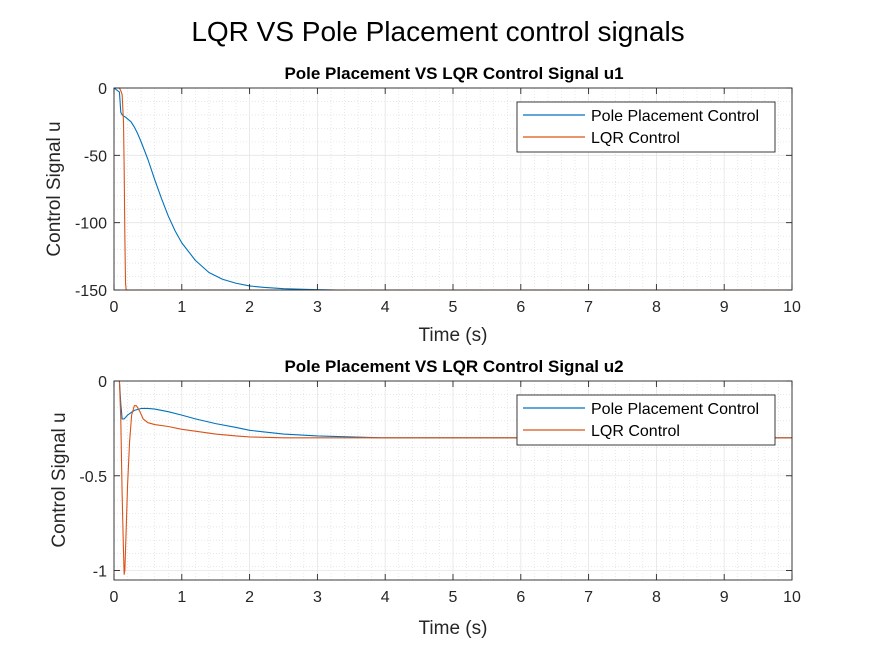 The image size is (875, 656). I want to click on subplot-u2-xlabel: Time (s), so click(453, 628).